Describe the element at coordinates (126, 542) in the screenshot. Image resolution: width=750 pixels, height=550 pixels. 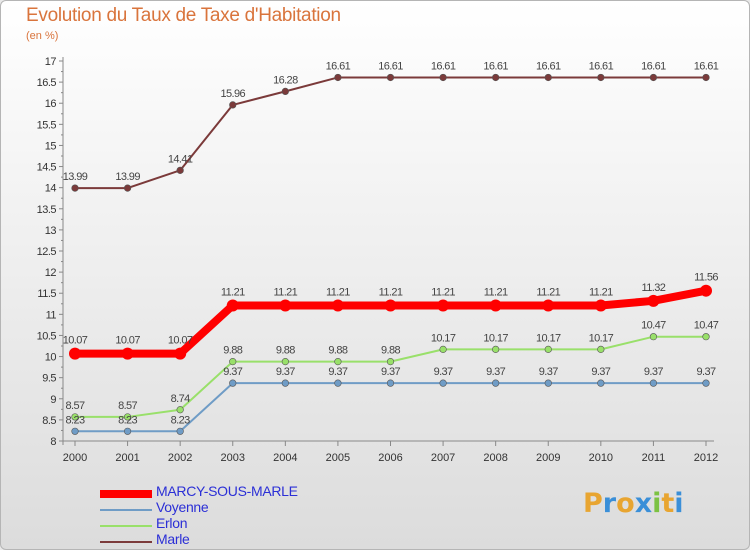
I see `legend-swatch-marle` at that location.